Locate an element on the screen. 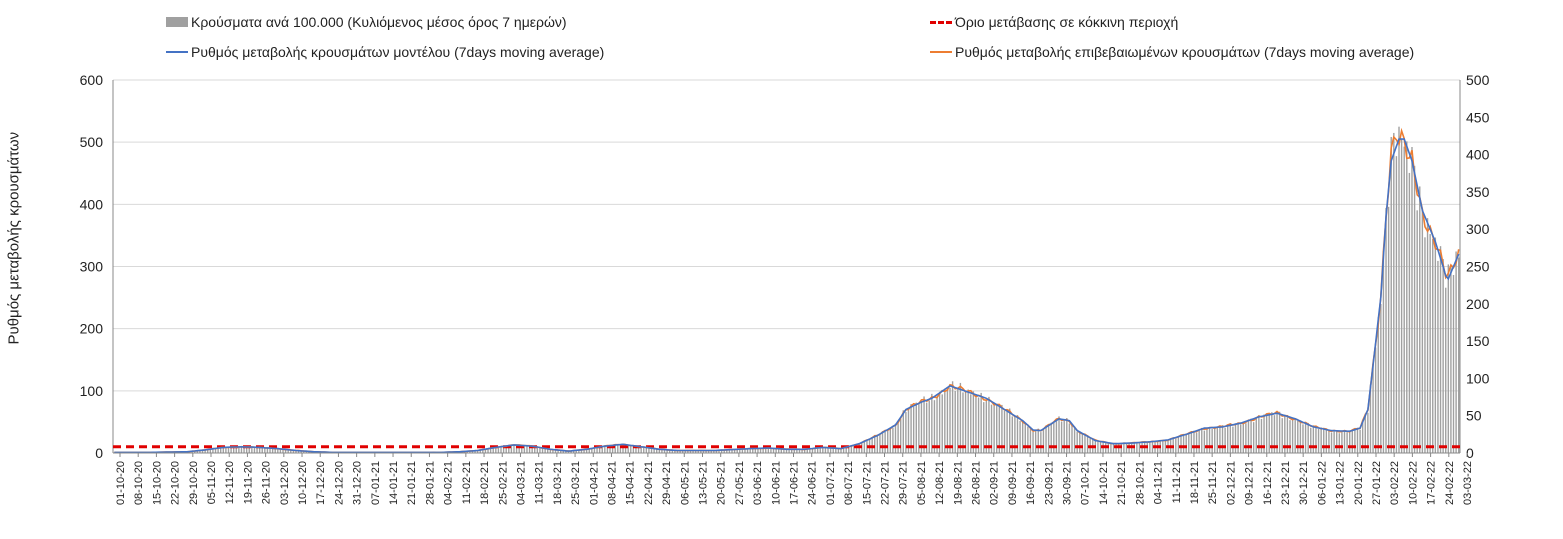 This screenshot has width=1563, height=539. y-right-tick-label: 450 is located at coordinates (1478, 117).